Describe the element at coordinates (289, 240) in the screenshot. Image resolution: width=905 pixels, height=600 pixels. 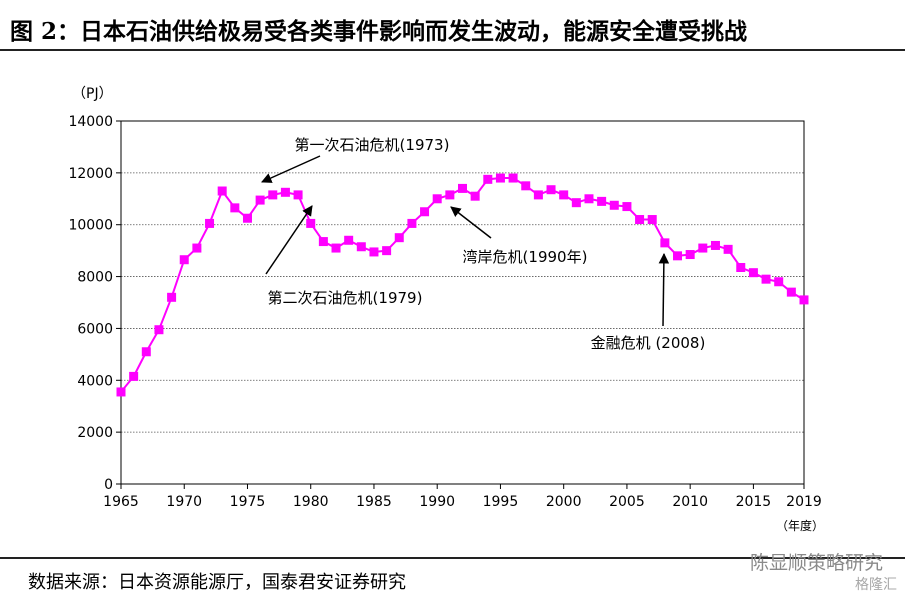
I see `arrow-second-oil-crisis` at that location.